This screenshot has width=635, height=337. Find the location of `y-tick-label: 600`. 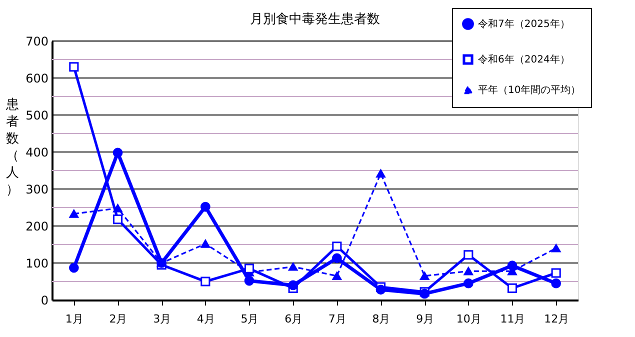

y-tick-label: 600 is located at coordinates (37, 79).